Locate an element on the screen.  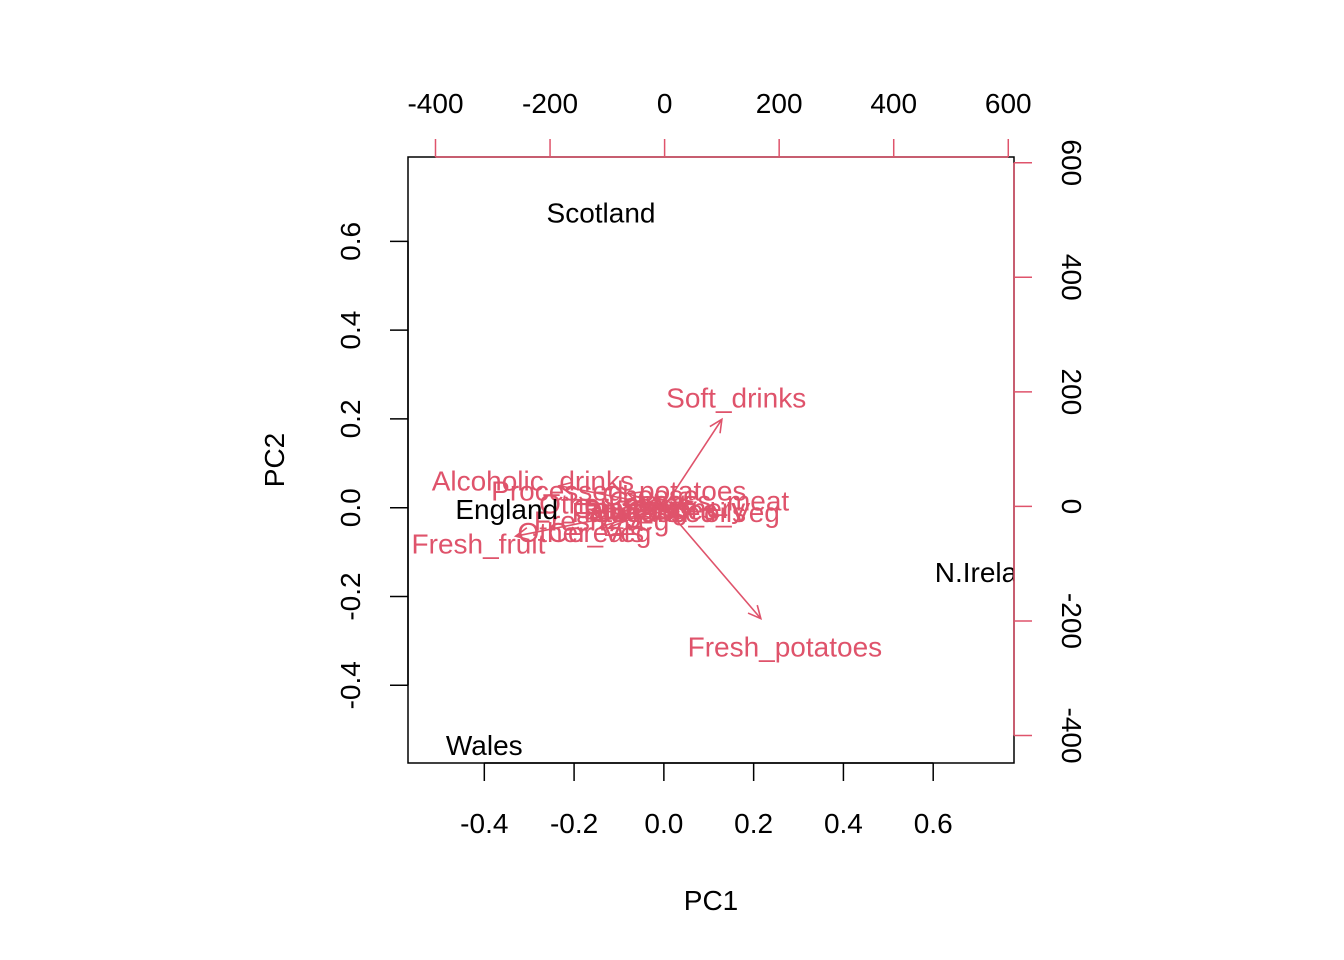
loading-label: Processed_potatoes is located at coordinates (618, 490).